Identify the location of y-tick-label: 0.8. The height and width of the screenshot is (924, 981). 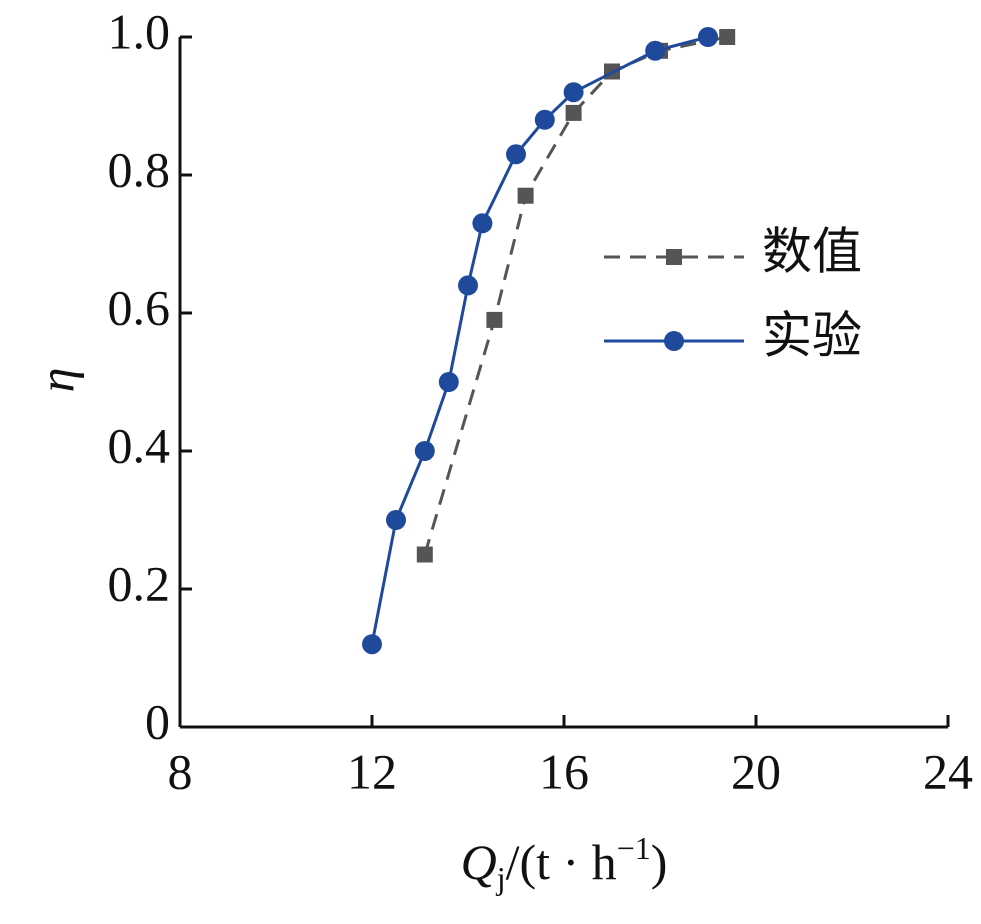
(139, 169).